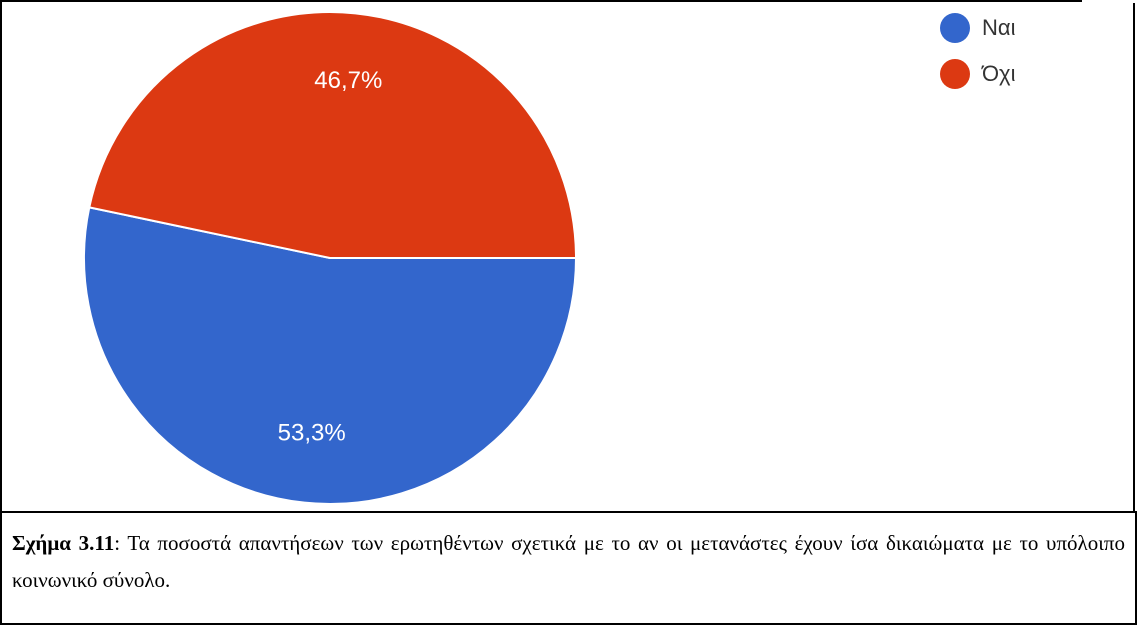 The image size is (1137, 625). I want to click on slice-label-nai: 53,3%, so click(312, 433).